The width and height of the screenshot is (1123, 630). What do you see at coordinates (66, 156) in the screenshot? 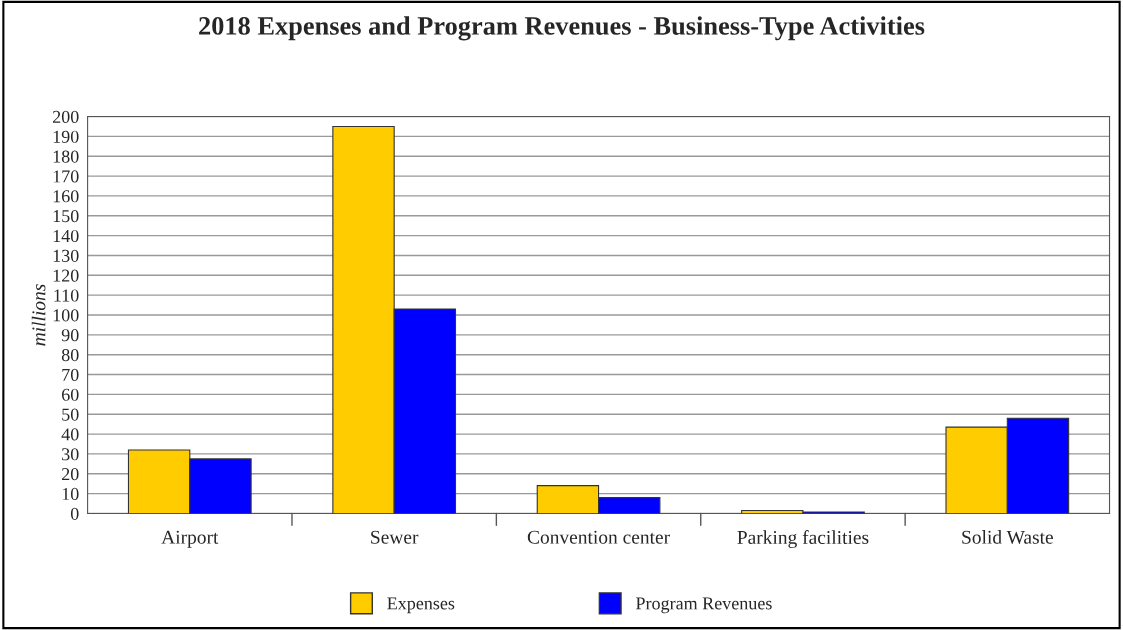
I see `y-tick-label: 180` at bounding box center [66, 156].